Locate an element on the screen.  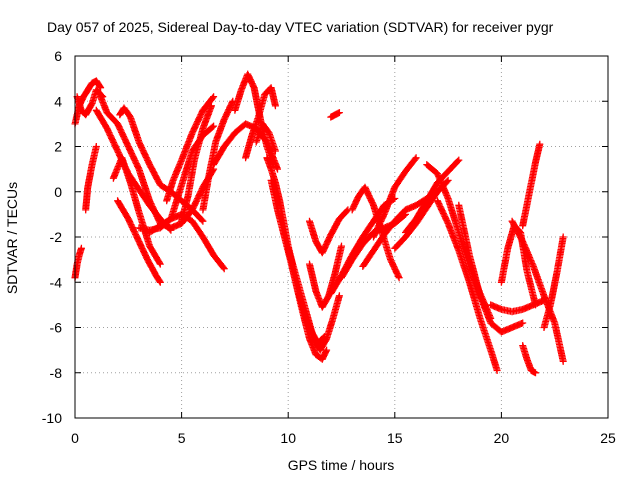
y-tick-label: 0 is located at coordinates (58, 192).